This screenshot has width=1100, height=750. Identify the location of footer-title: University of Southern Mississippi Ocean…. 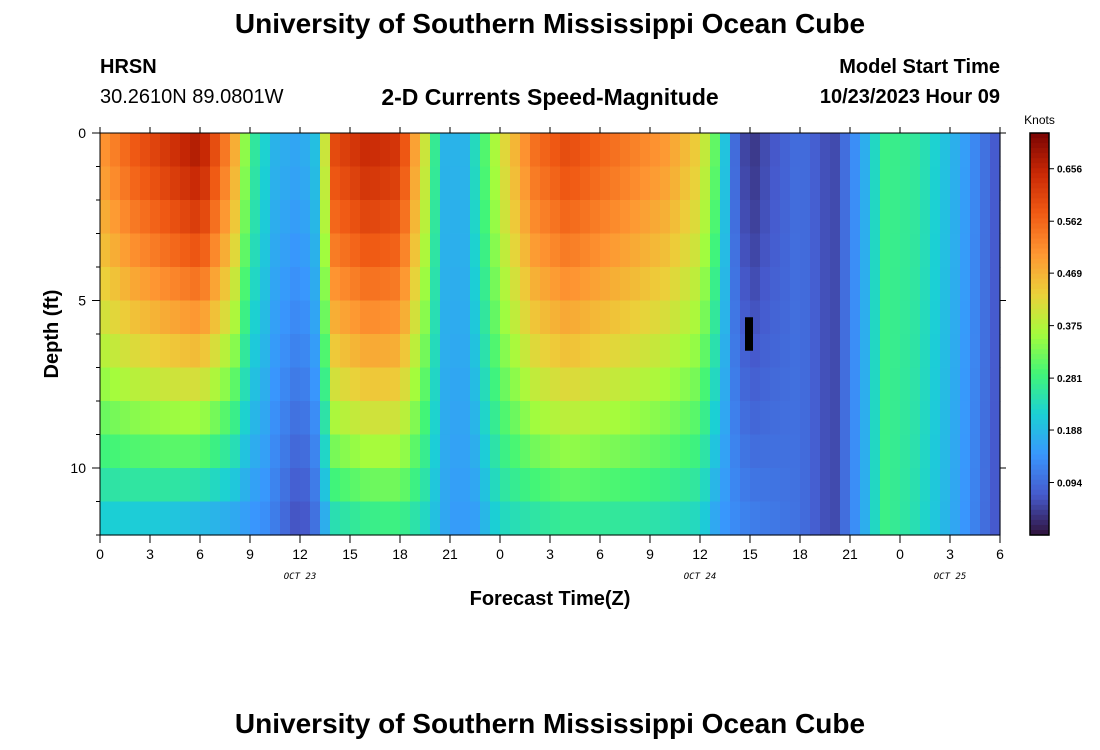
(550, 723).